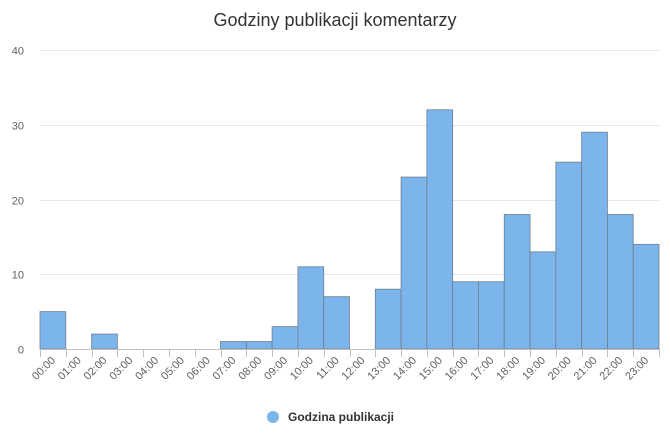 The width and height of the screenshot is (670, 447). Describe the element at coordinates (250, 369) in the screenshot. I see `x-tick-label: 08:00` at that location.